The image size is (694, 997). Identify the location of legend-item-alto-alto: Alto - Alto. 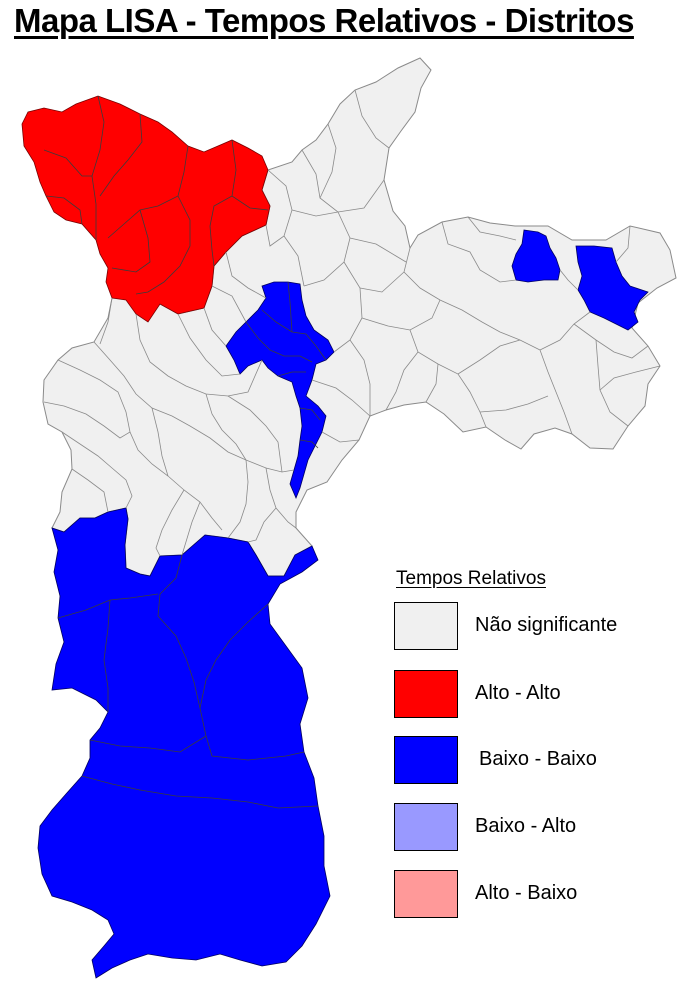
(533, 695).